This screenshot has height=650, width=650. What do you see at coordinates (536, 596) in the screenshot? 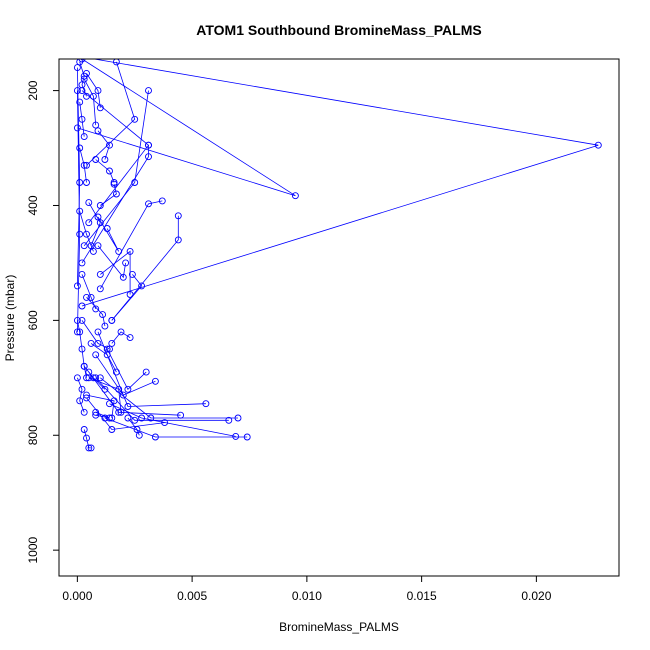
I see `x-tick-label: 0.020` at bounding box center [536, 596].